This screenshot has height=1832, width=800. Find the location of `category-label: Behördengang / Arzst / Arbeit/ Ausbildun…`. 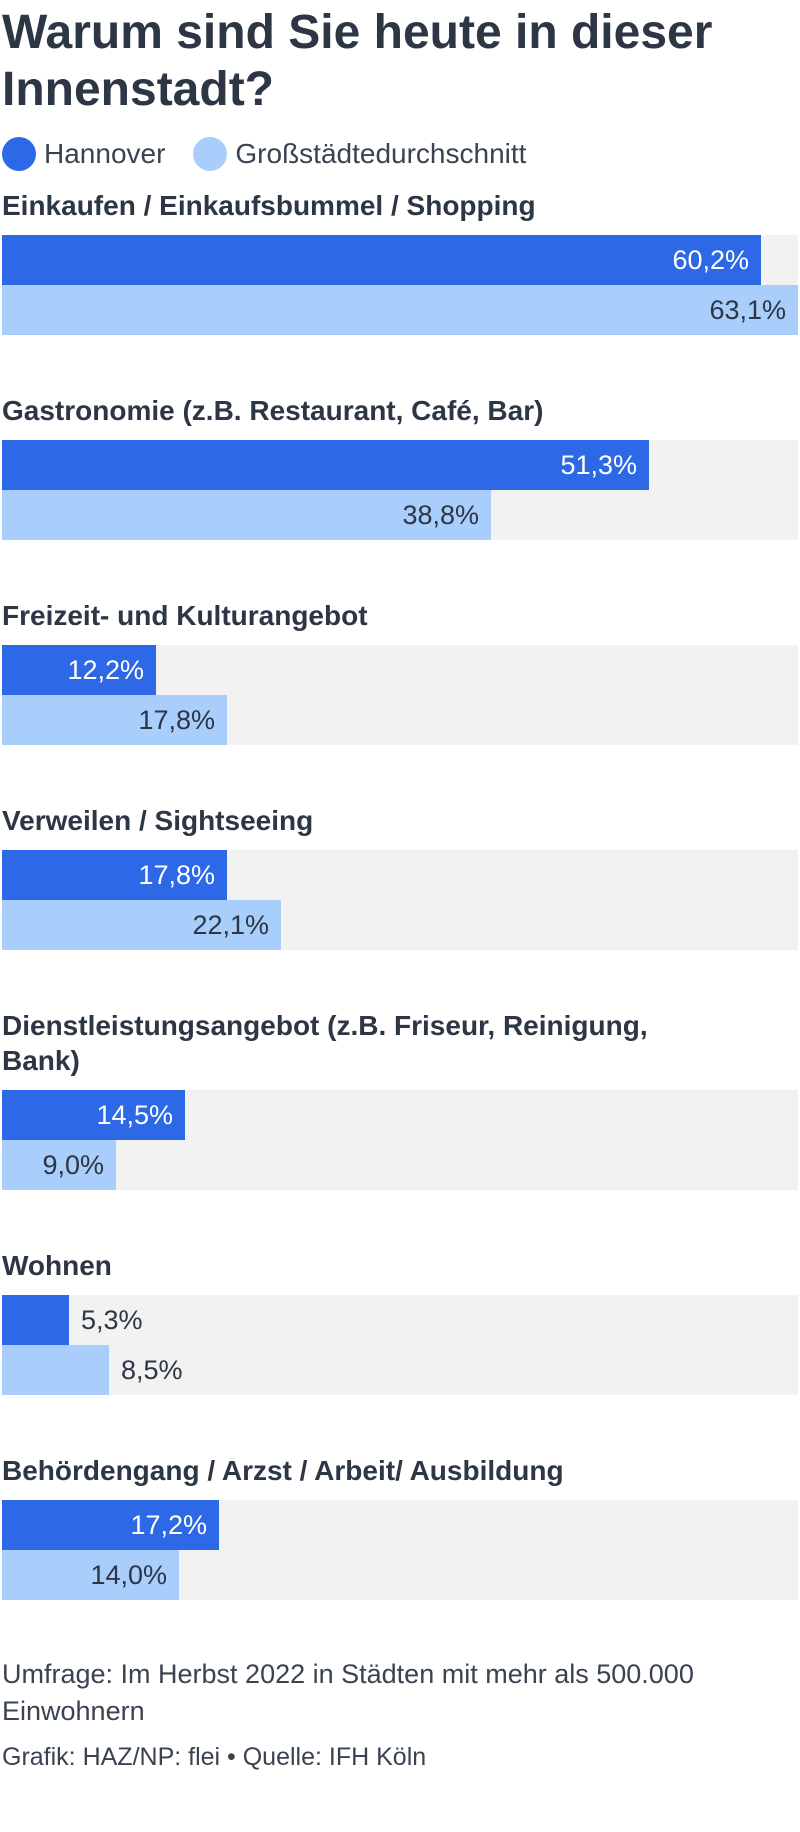

category-label: Behördengang / Arzst / Arbeit/ Ausbildun… is located at coordinates (283, 1470).